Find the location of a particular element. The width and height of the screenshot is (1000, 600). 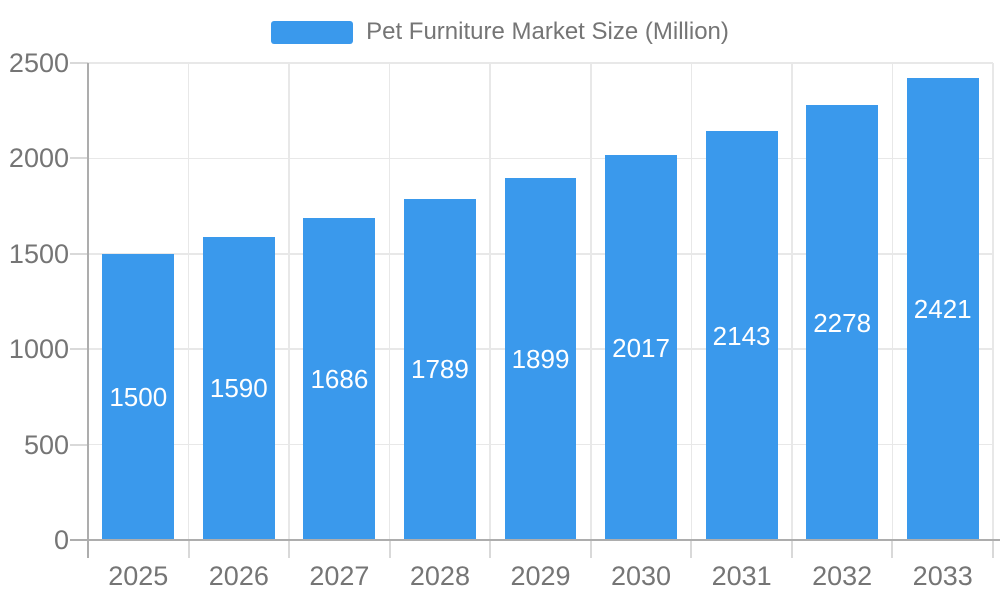

y-axis-tick-label: 1500 is located at coordinates (38, 253).